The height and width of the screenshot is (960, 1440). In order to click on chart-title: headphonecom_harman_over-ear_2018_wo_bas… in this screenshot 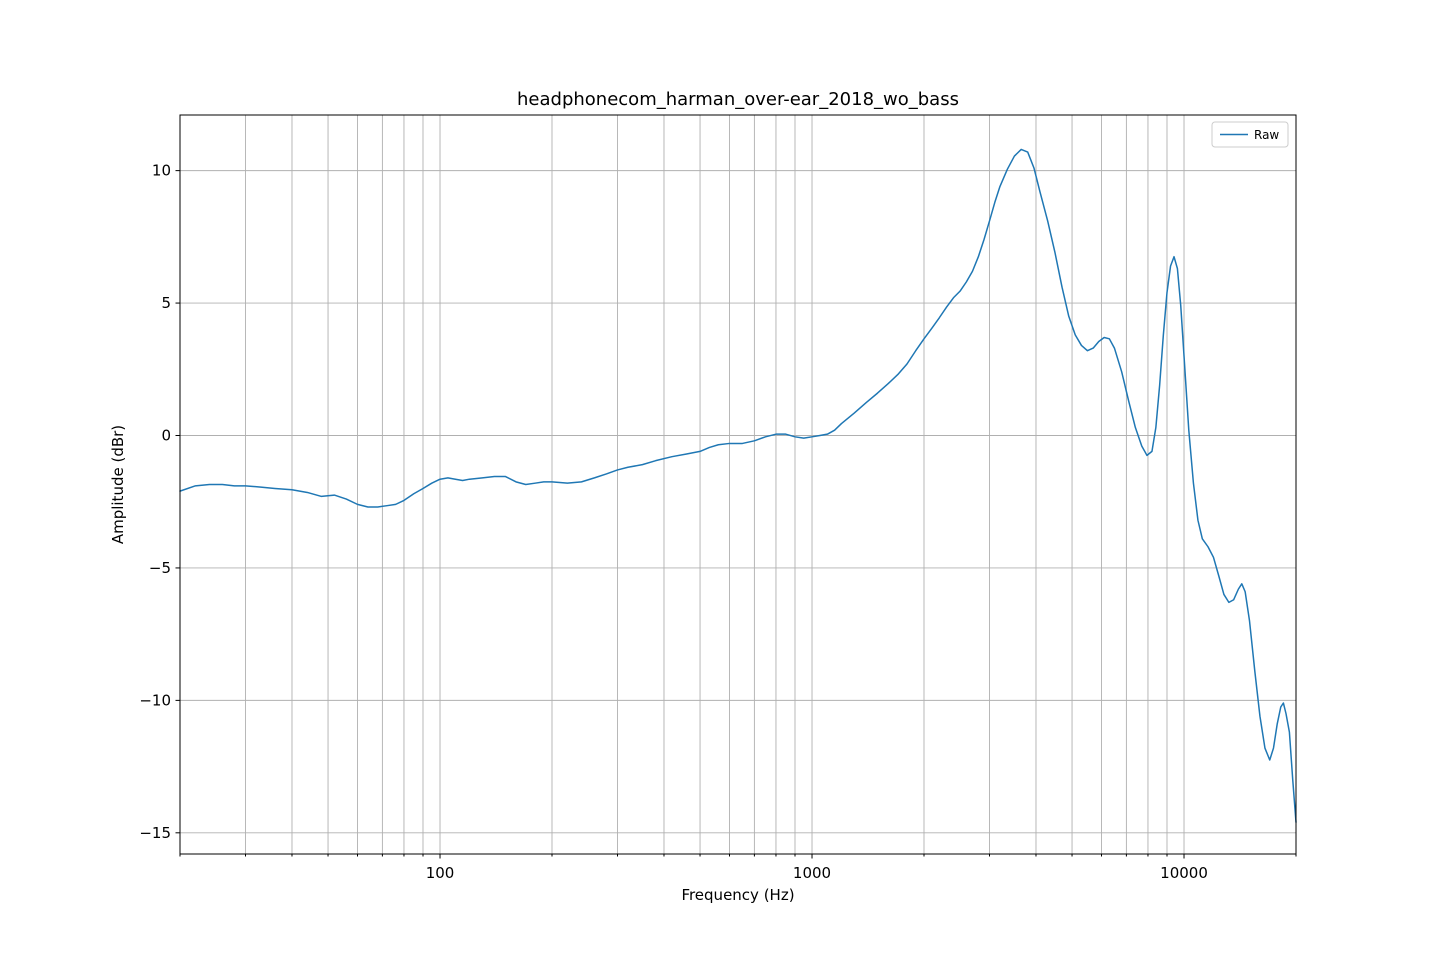, I will do `click(738, 99)`.